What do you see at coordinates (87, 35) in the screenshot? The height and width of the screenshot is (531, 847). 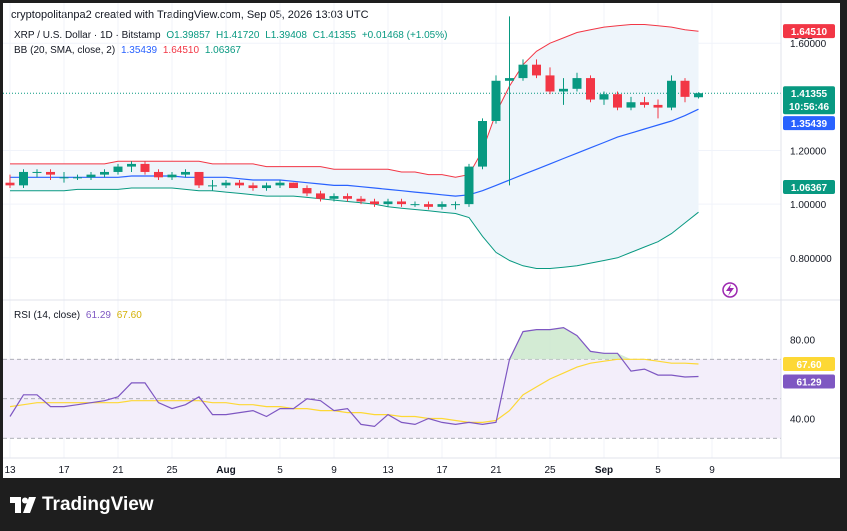 I see `symbol-label: XRP / U.S. Dollar · 1D · Bitstamp` at bounding box center [87, 35].